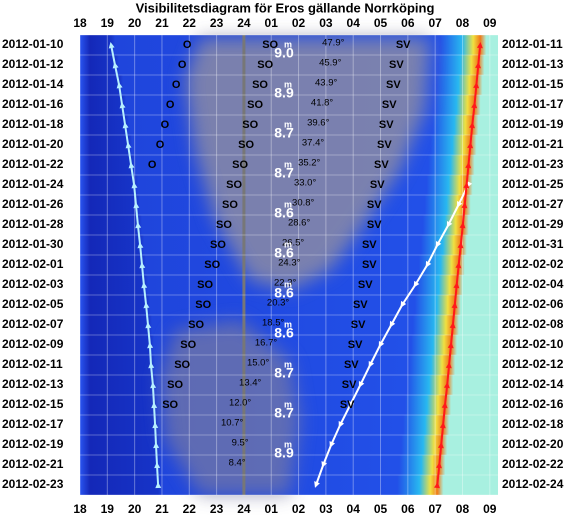 Image resolution: width=570 pixels, height=530 pixels. What do you see at coordinates (305, 183) in the screenshot?
I see `altitude-label: 33.0°` at bounding box center [305, 183].